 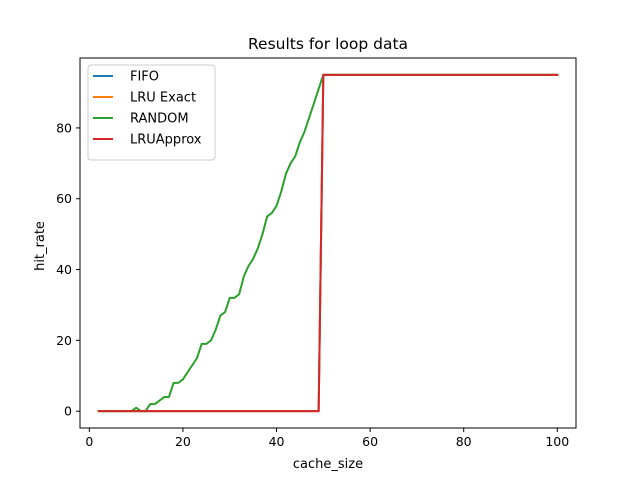 I want to click on legend-box, so click(x=151, y=112).